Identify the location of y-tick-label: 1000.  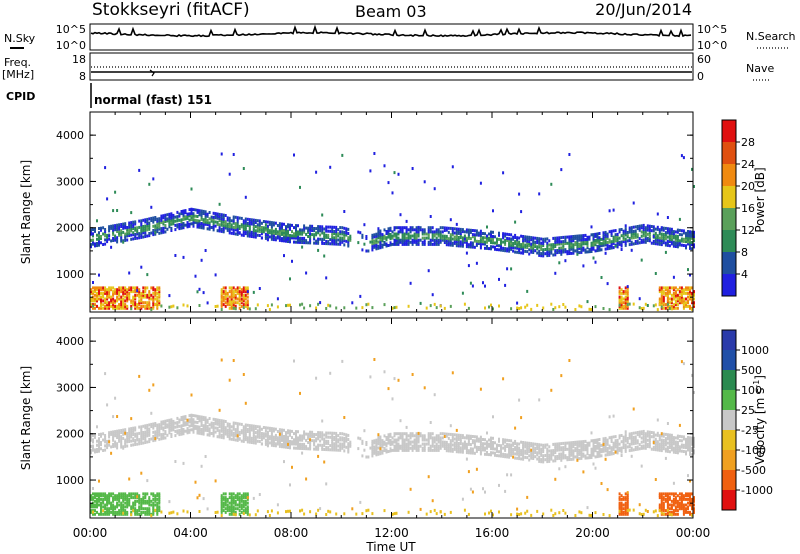
(70, 274).